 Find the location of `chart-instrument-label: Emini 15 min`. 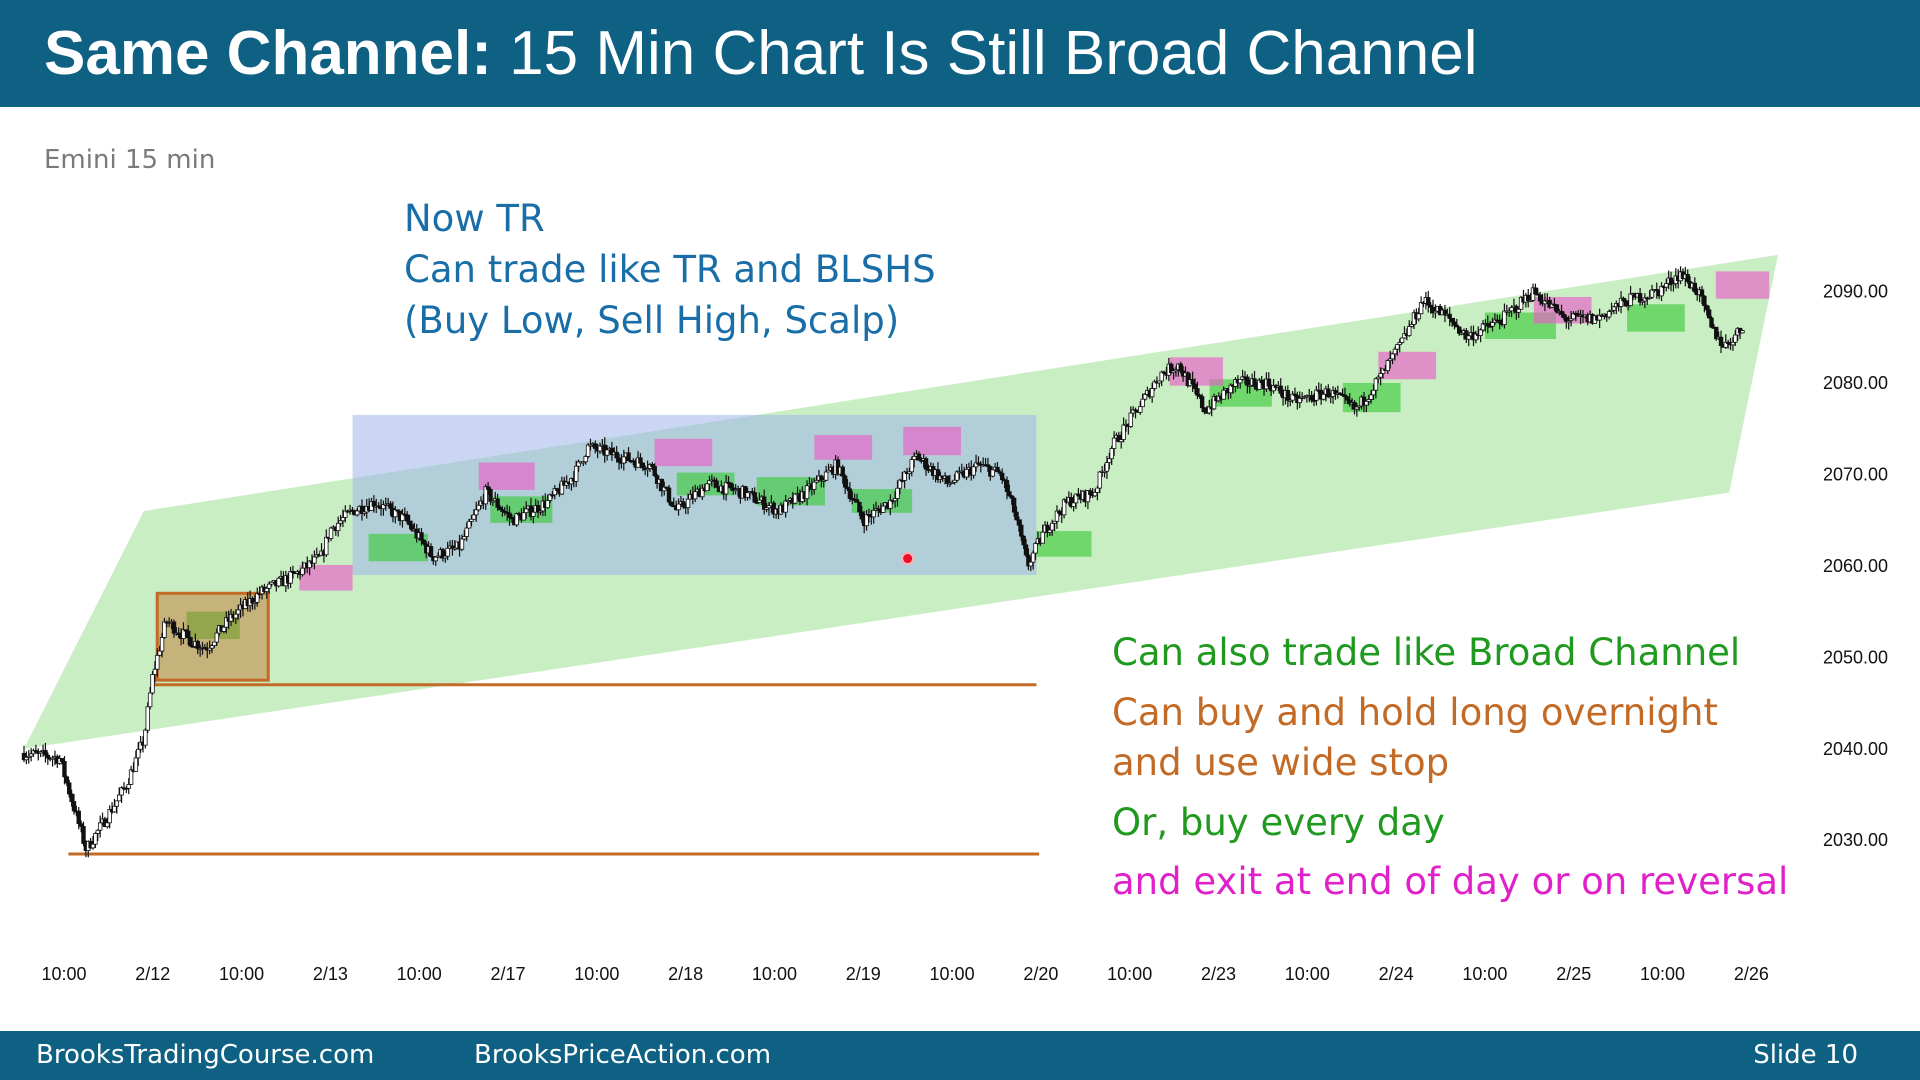

chart-instrument-label: Emini 15 min is located at coordinates (130, 160).